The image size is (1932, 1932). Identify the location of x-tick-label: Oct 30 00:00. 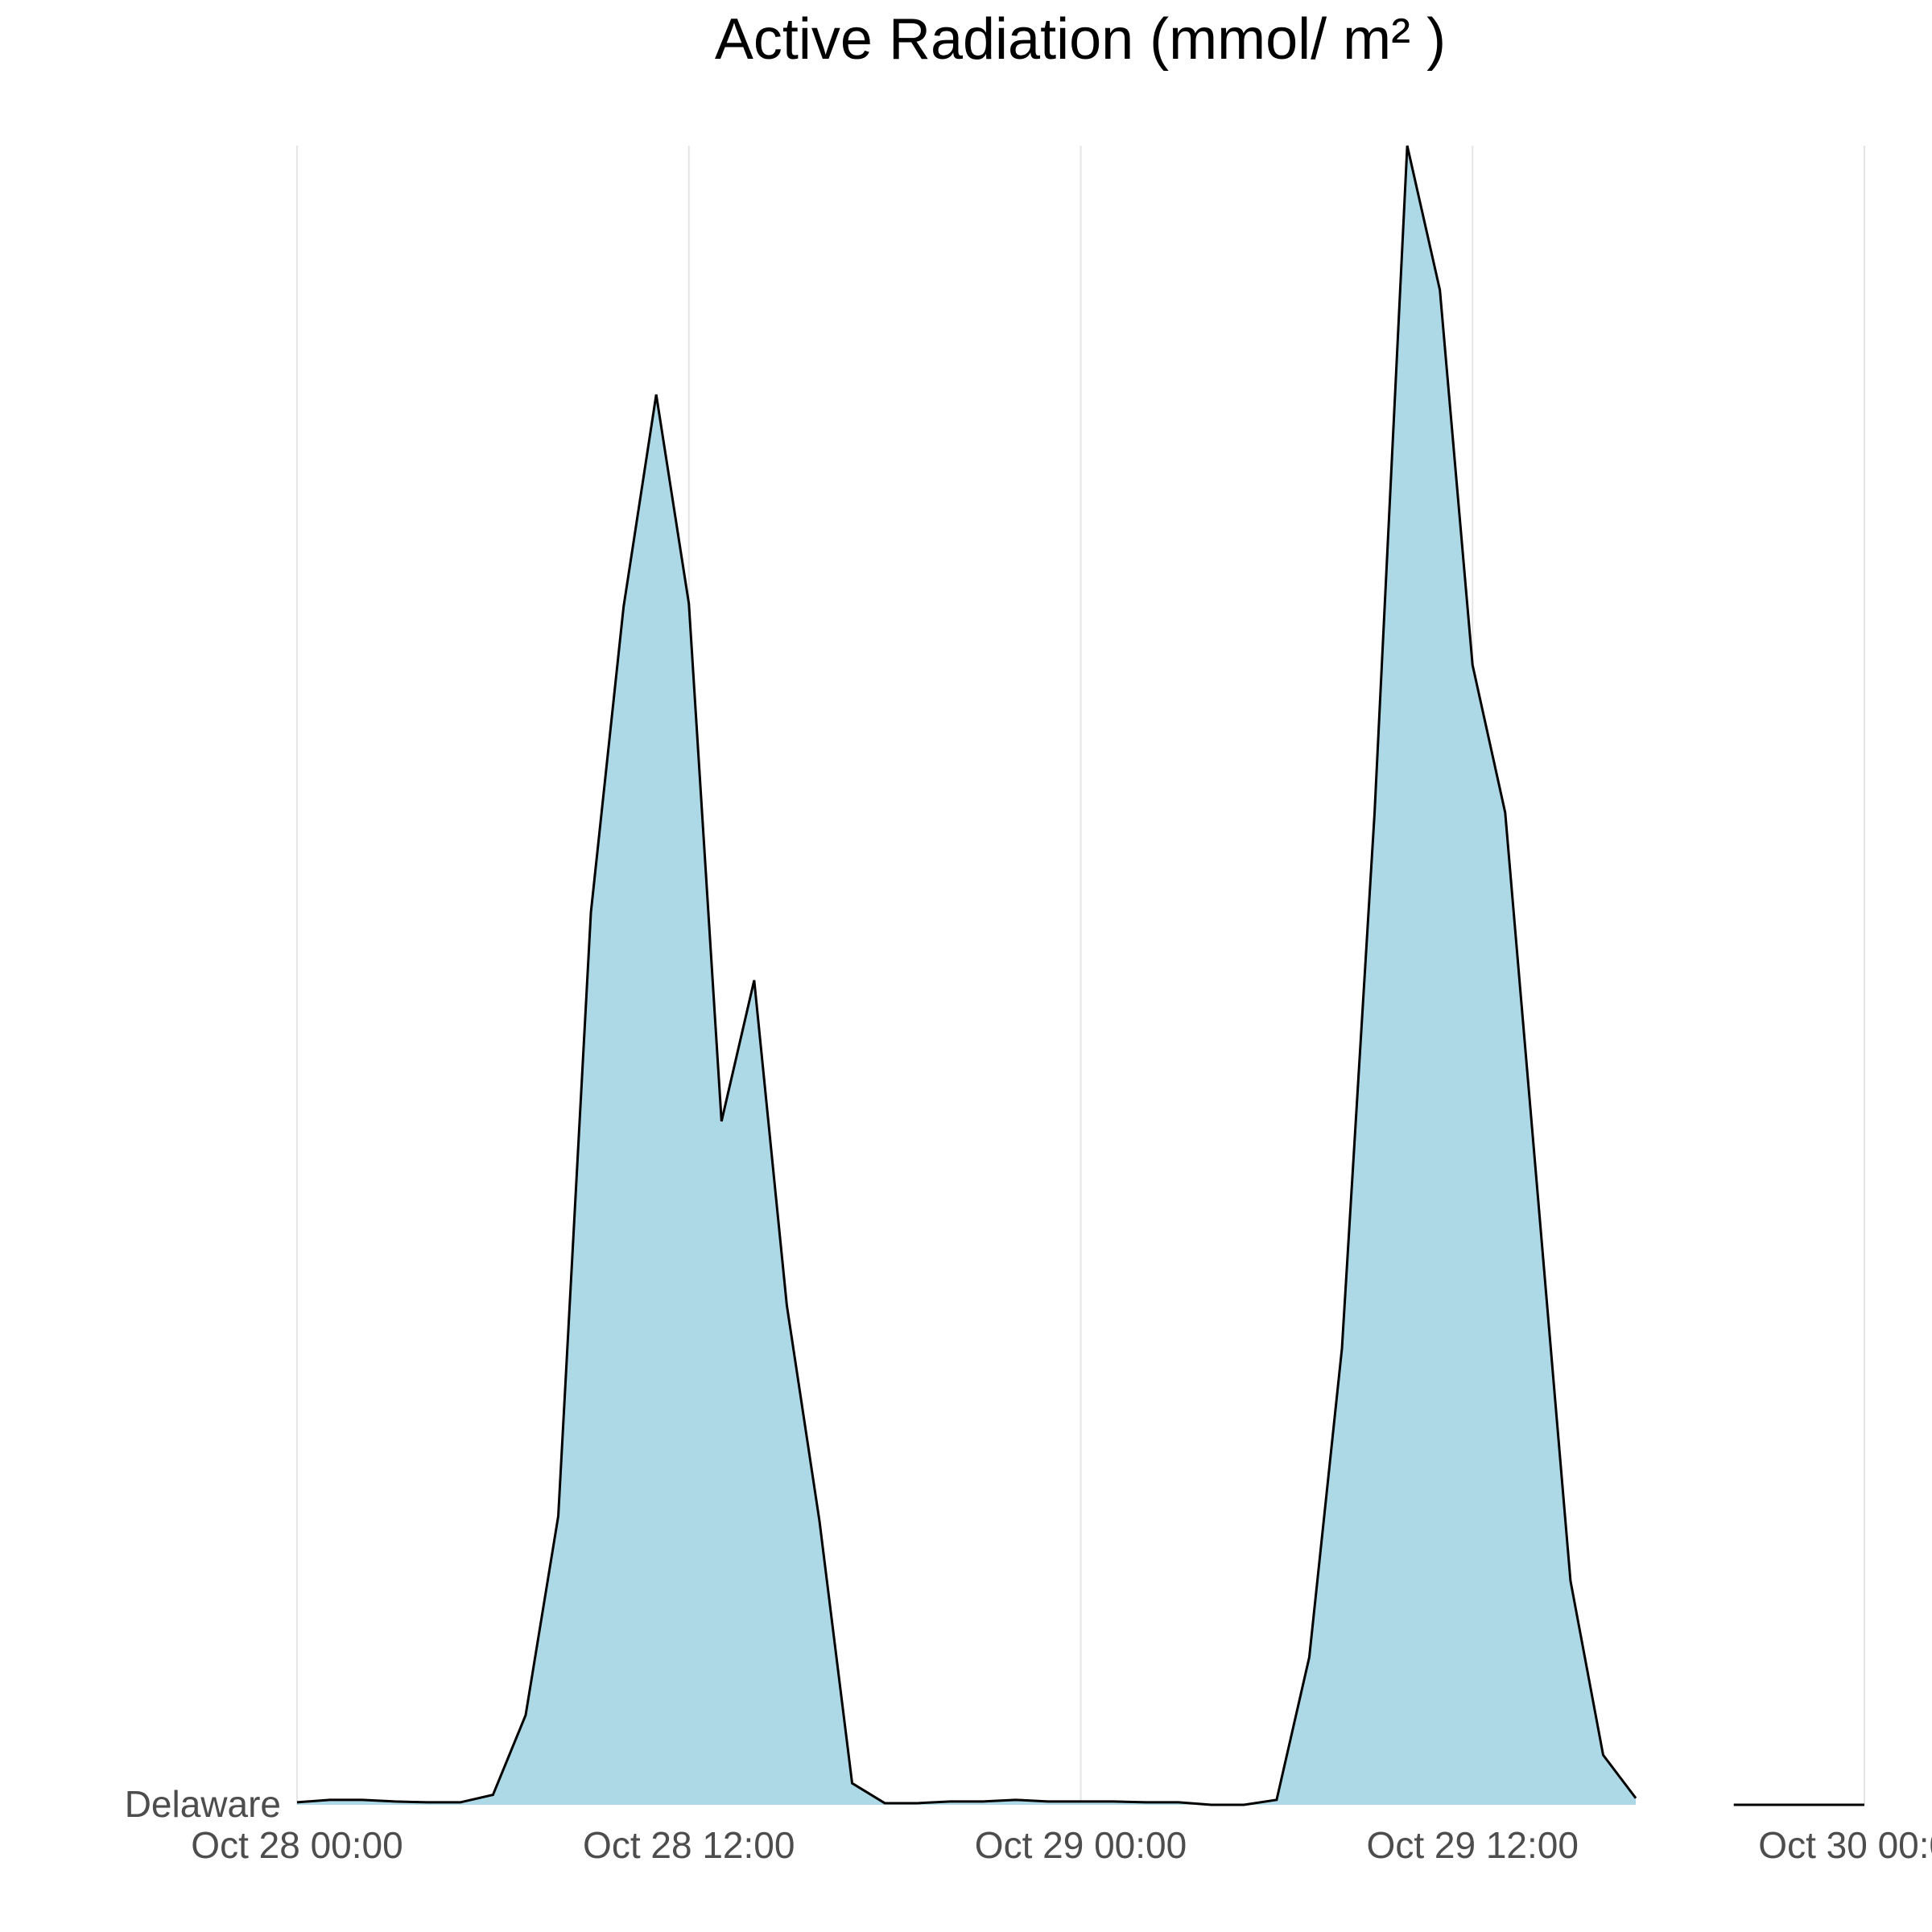
(1845, 1845).